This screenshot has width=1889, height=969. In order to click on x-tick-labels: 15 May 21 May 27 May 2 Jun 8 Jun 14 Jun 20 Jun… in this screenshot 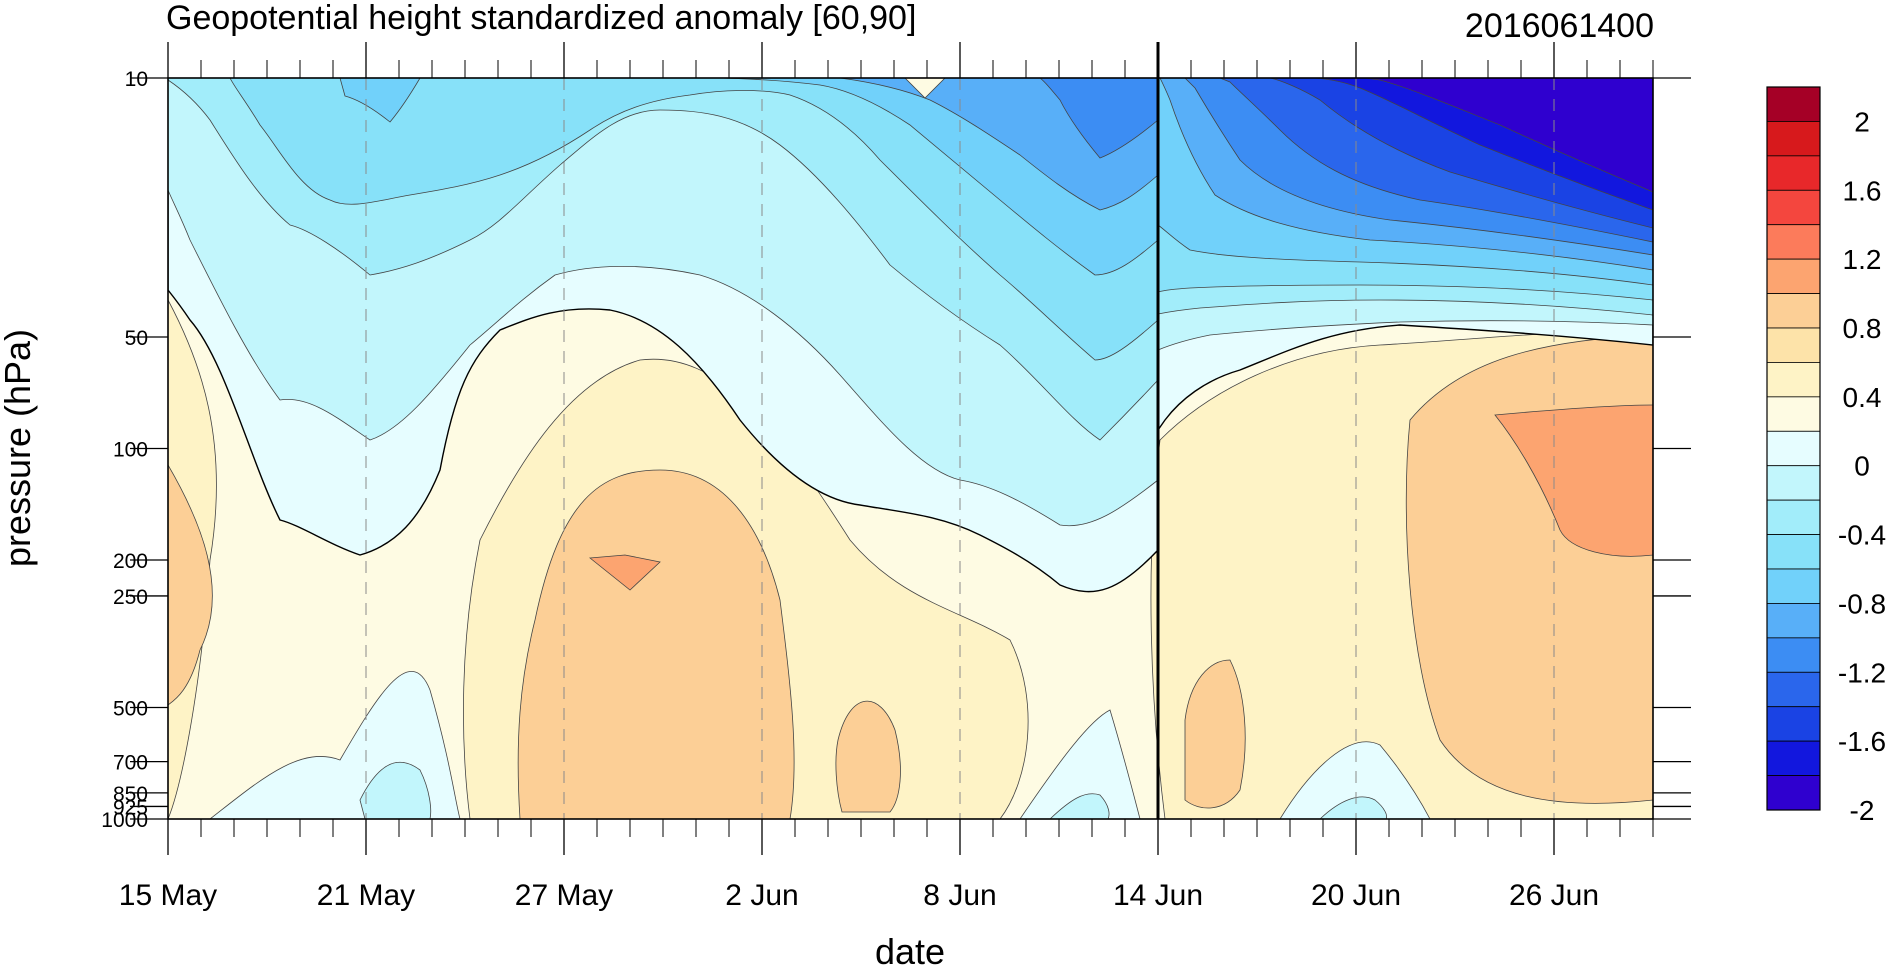, I will do `click(859, 895)`.